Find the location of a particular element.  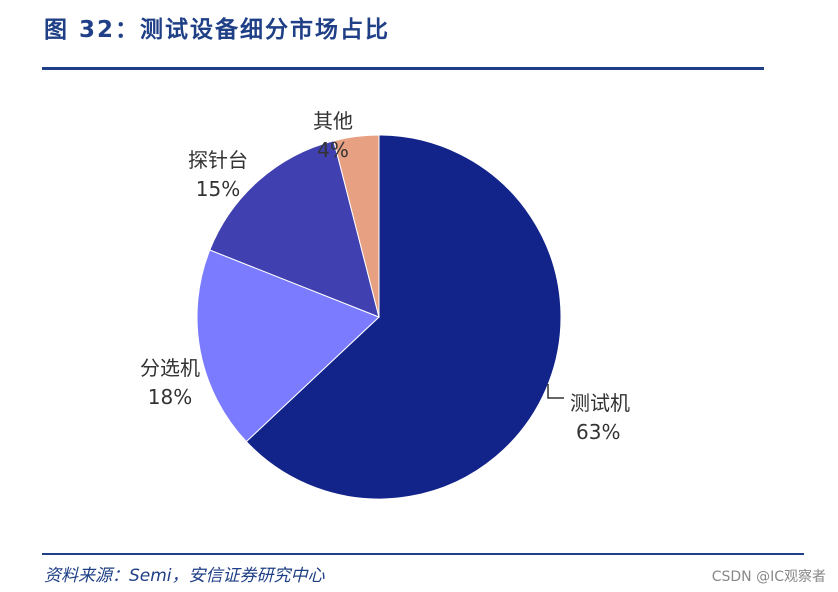

slice-value-label-1: 63% is located at coordinates (598, 432).